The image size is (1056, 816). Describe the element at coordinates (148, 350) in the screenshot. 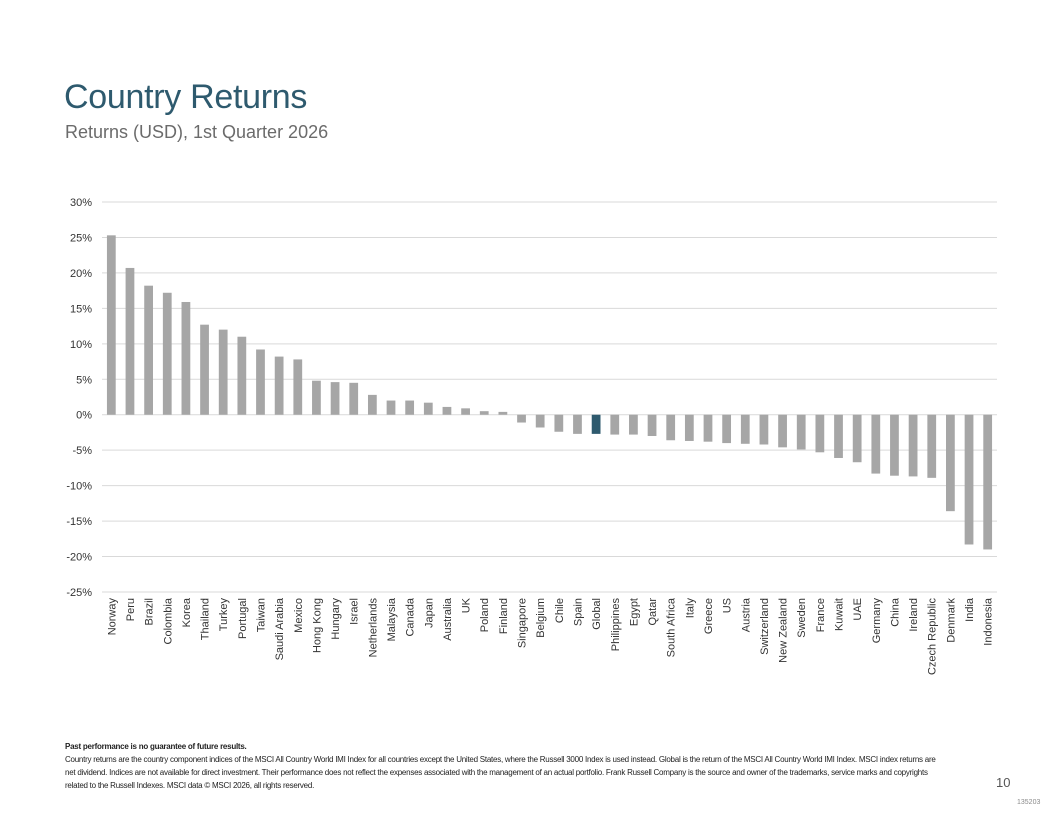

I see `bar-brazil` at that location.